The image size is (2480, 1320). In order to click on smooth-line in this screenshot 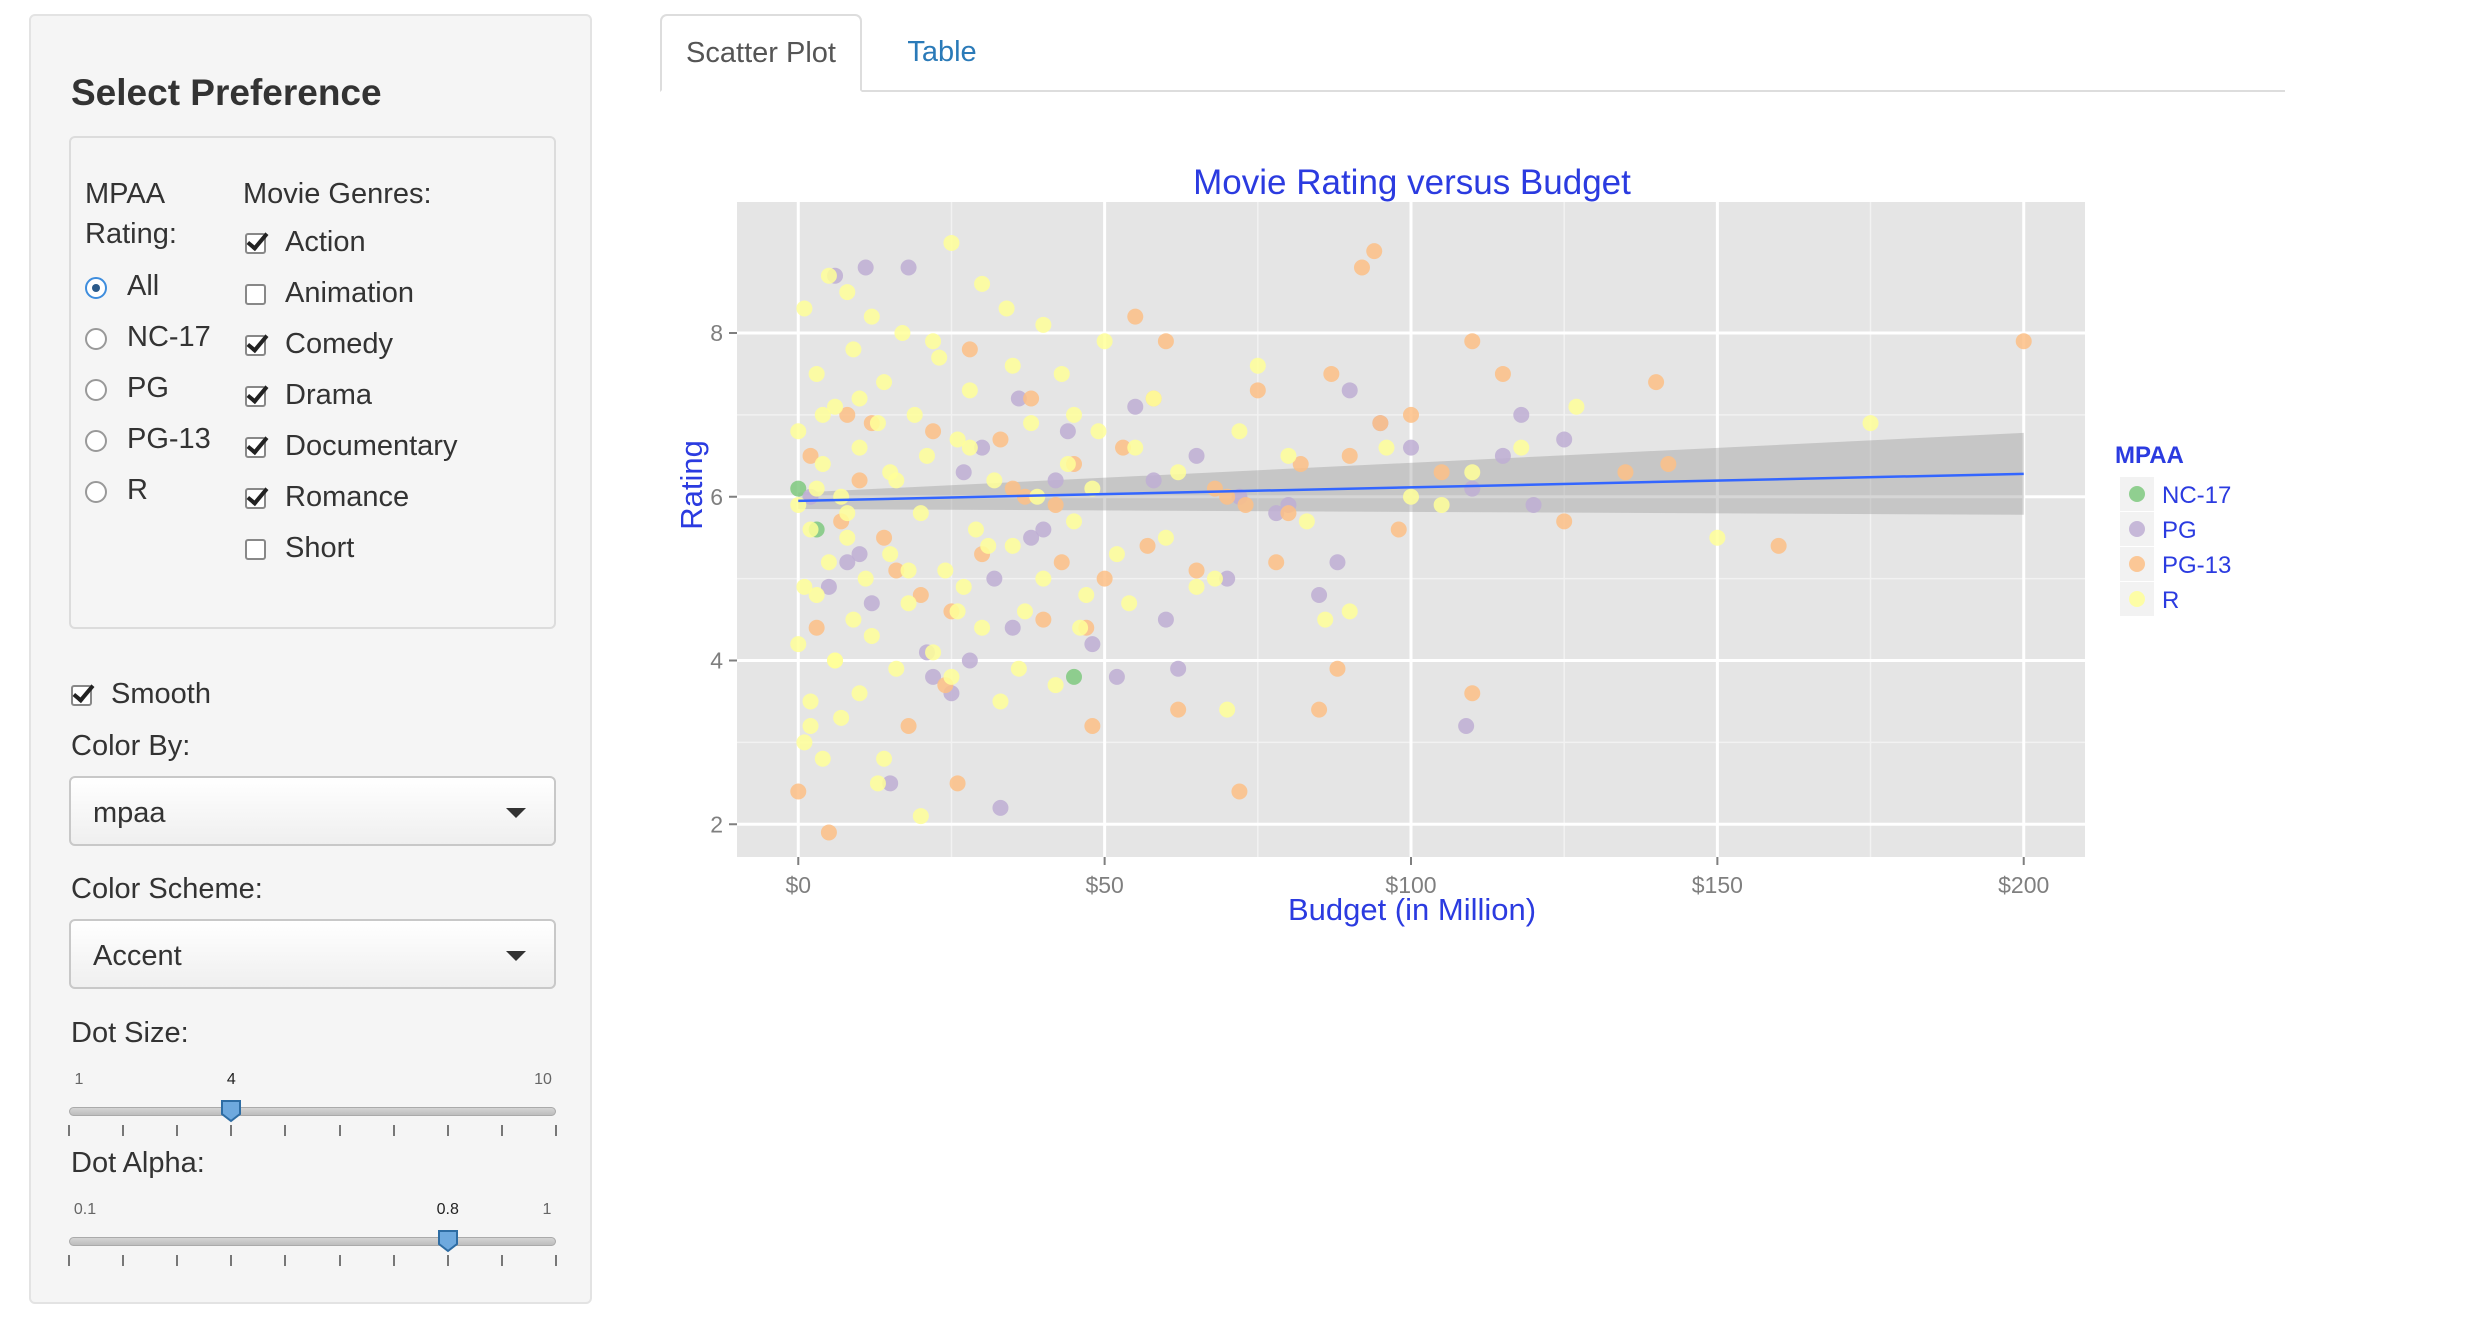, I will do `click(1411, 487)`.